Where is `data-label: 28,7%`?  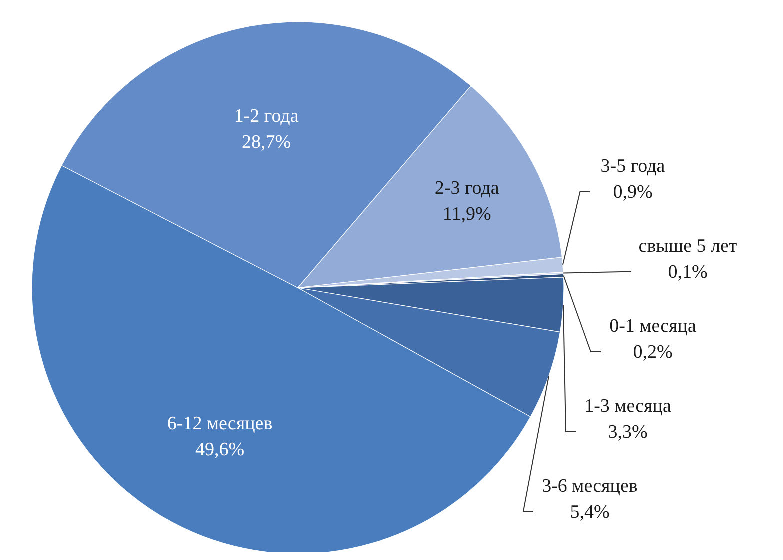
data-label: 28,7% is located at coordinates (267, 143).